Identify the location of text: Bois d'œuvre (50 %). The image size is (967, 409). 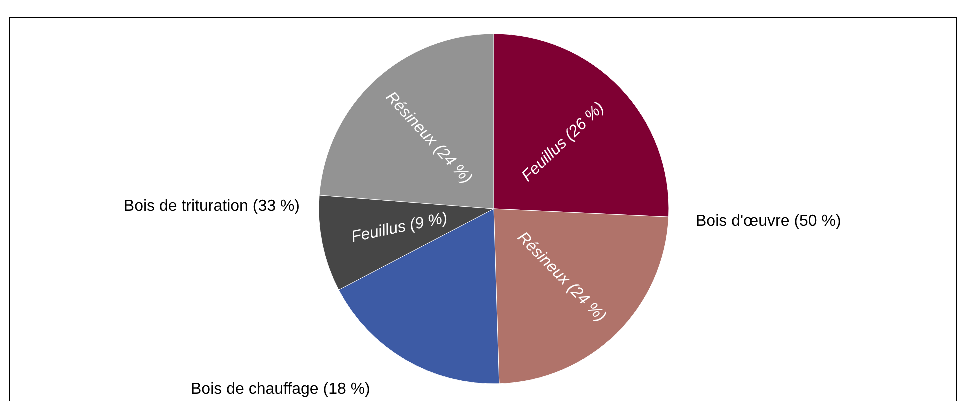
(769, 221).